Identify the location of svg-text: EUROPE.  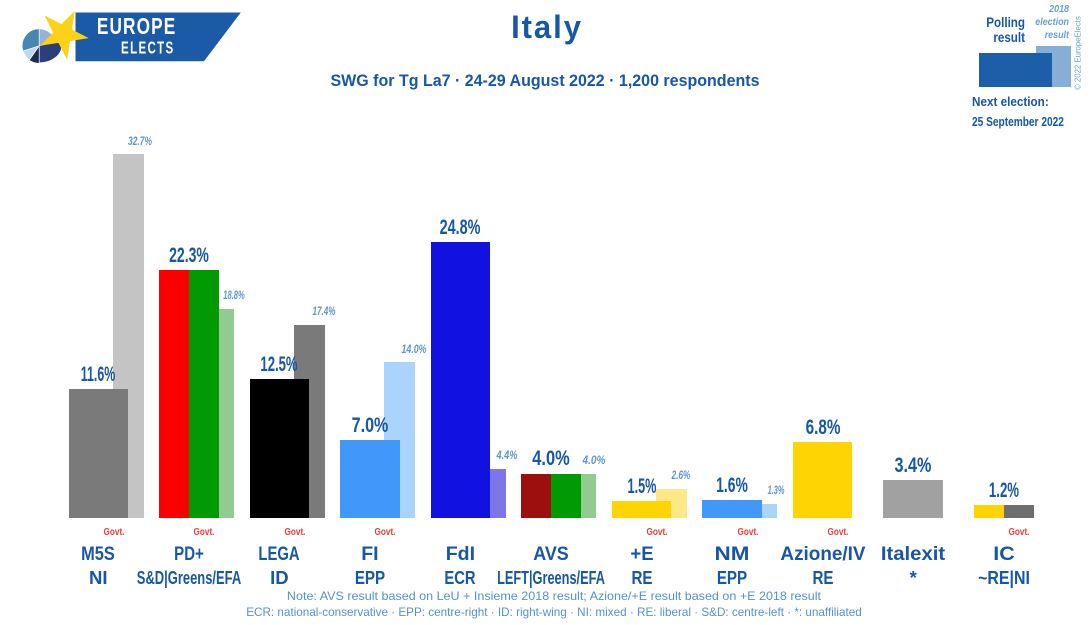
(137, 27).